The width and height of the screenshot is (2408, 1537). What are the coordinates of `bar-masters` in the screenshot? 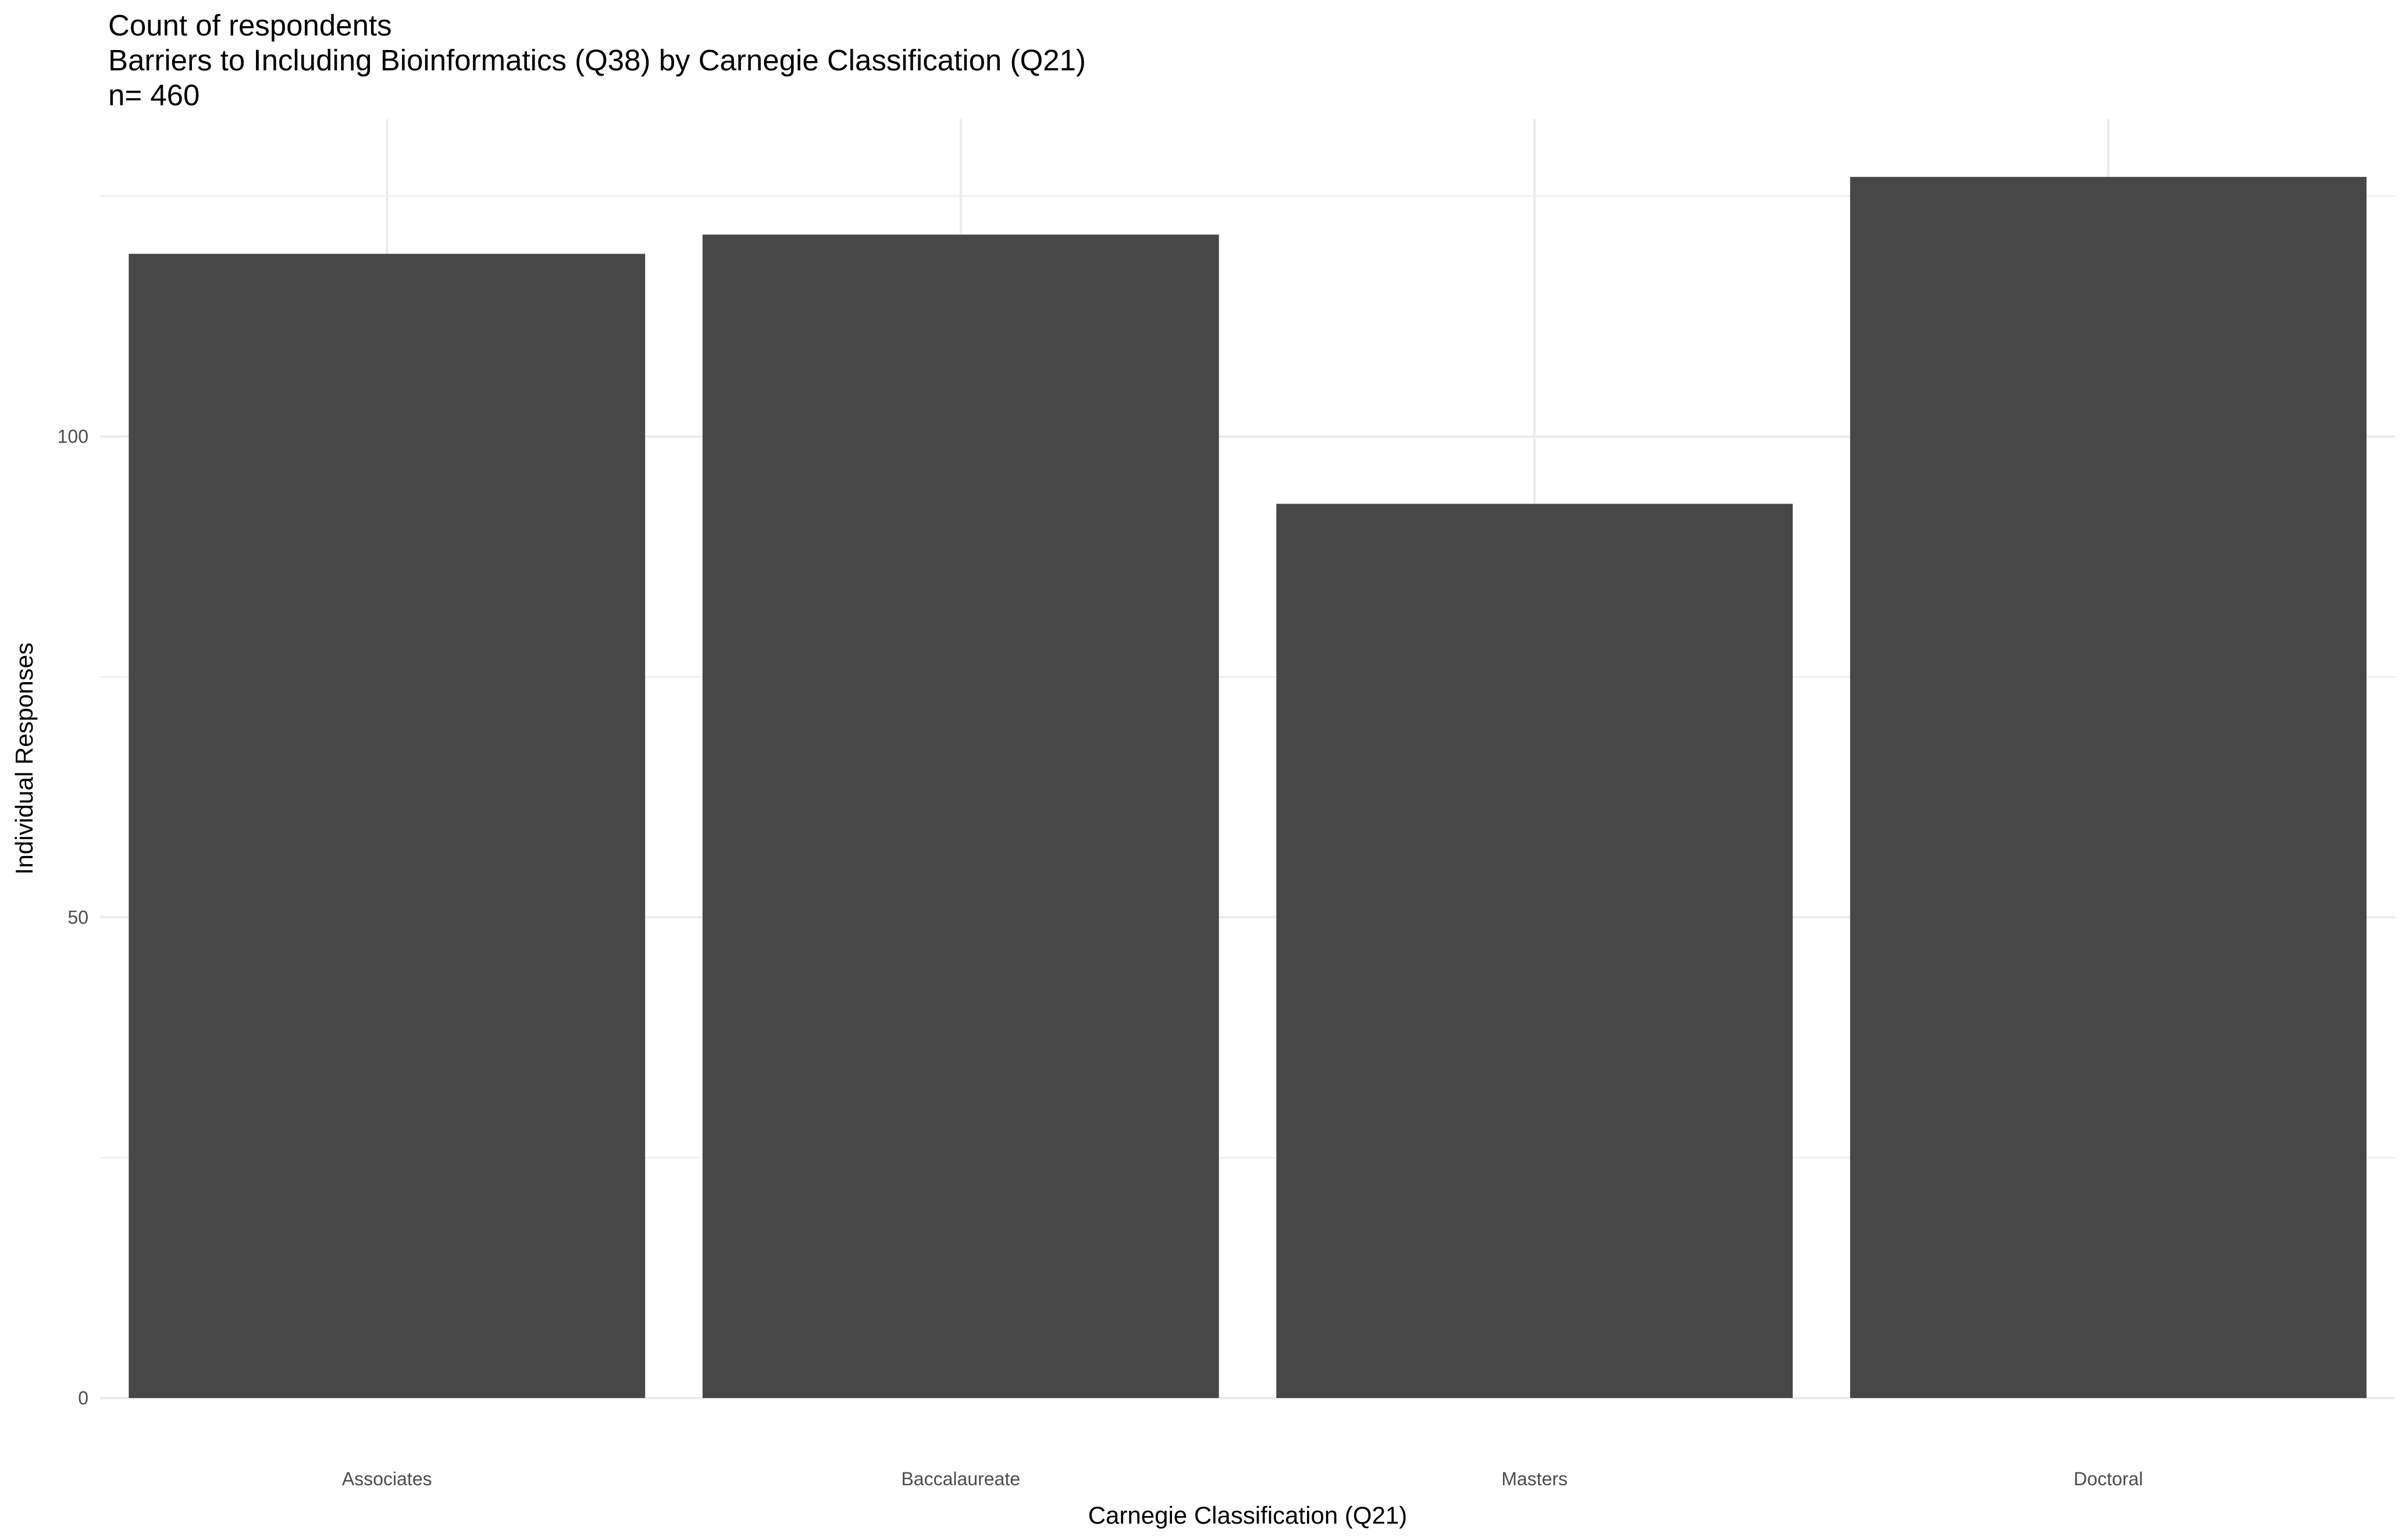 It's located at (1534, 951).